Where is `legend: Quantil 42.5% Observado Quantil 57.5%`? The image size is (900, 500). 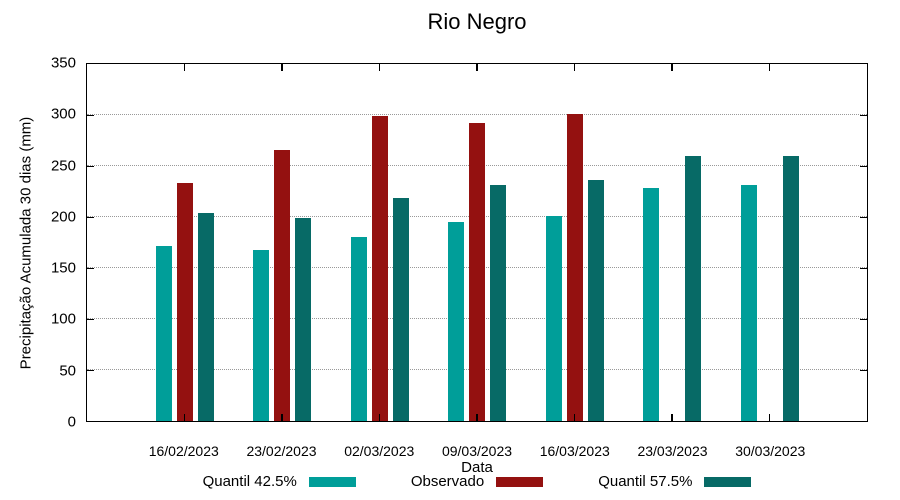
legend: Quantil 42.5% Observado Quantil 57.5% is located at coordinates (477, 481).